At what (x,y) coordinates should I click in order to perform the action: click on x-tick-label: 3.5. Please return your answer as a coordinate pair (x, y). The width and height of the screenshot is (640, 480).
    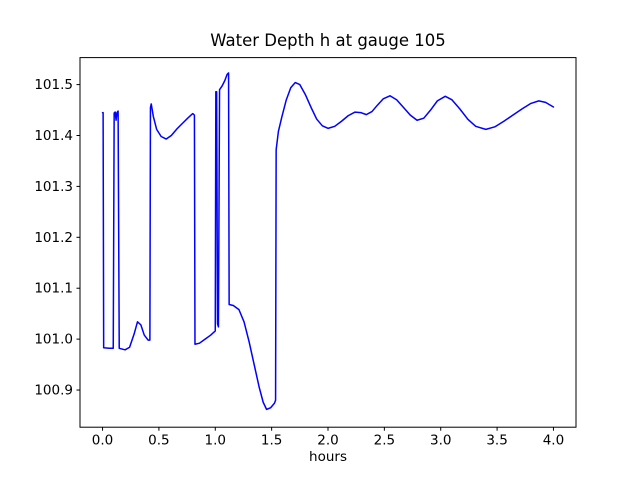
    Looking at the image, I should click on (496, 441).